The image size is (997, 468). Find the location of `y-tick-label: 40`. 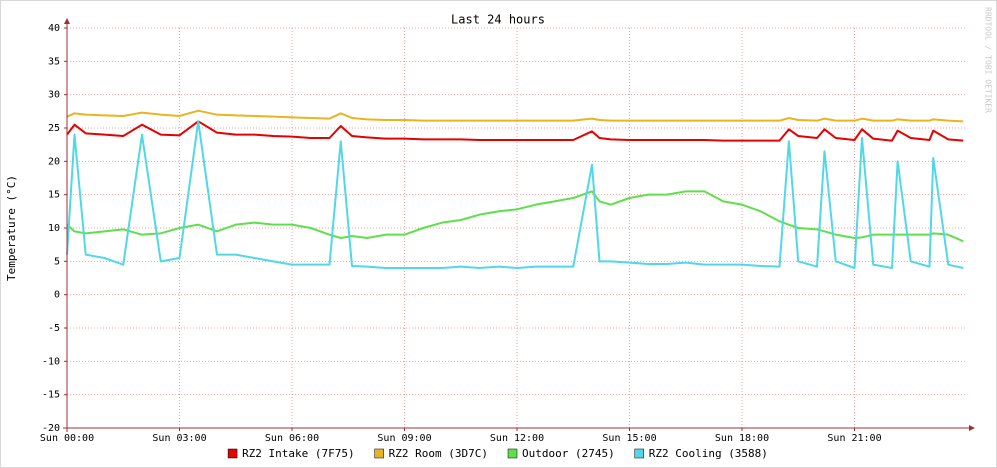

y-tick-label: 40 is located at coordinates (54, 28).